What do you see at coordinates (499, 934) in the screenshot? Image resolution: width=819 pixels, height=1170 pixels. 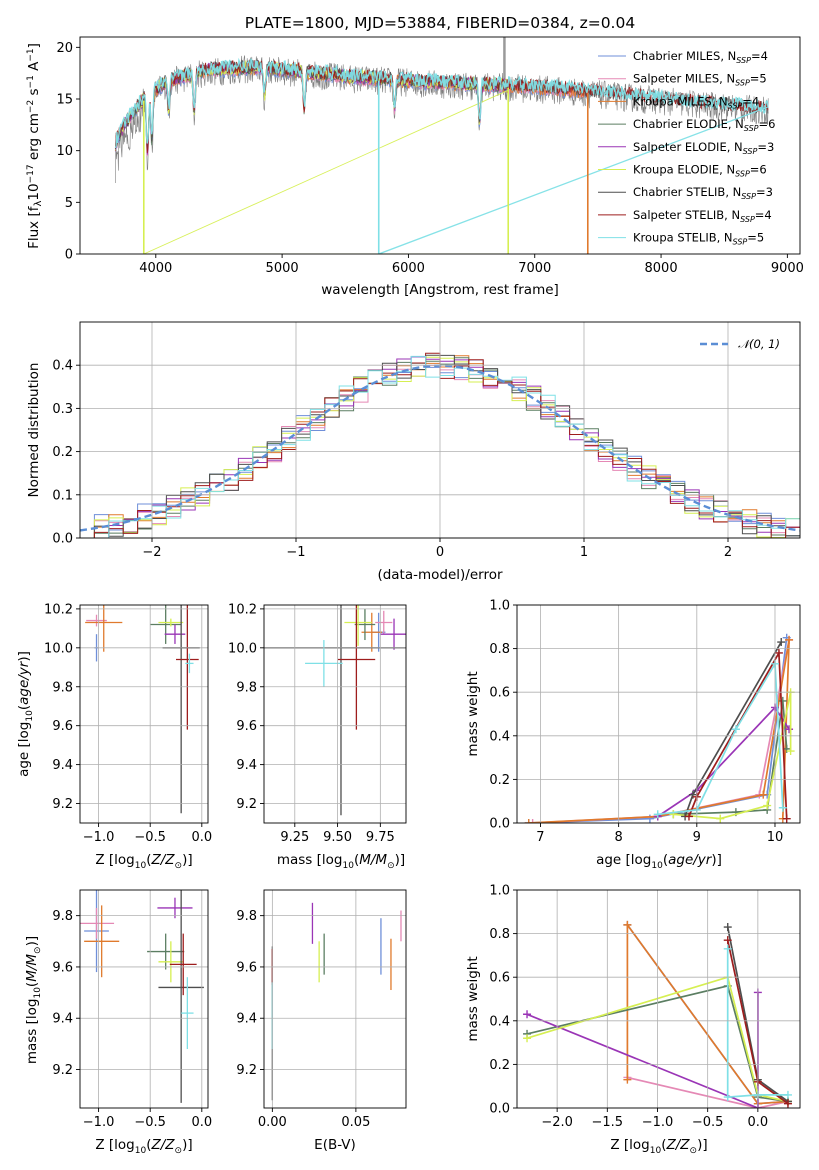 I see `y-tick-label: 0.8` at bounding box center [499, 934].